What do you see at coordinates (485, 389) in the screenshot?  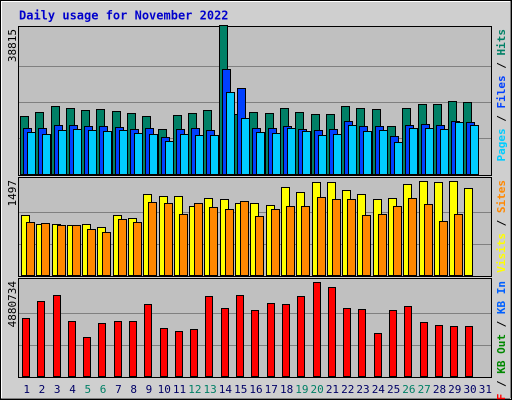 I see `day-label: 31` at bounding box center [485, 389].